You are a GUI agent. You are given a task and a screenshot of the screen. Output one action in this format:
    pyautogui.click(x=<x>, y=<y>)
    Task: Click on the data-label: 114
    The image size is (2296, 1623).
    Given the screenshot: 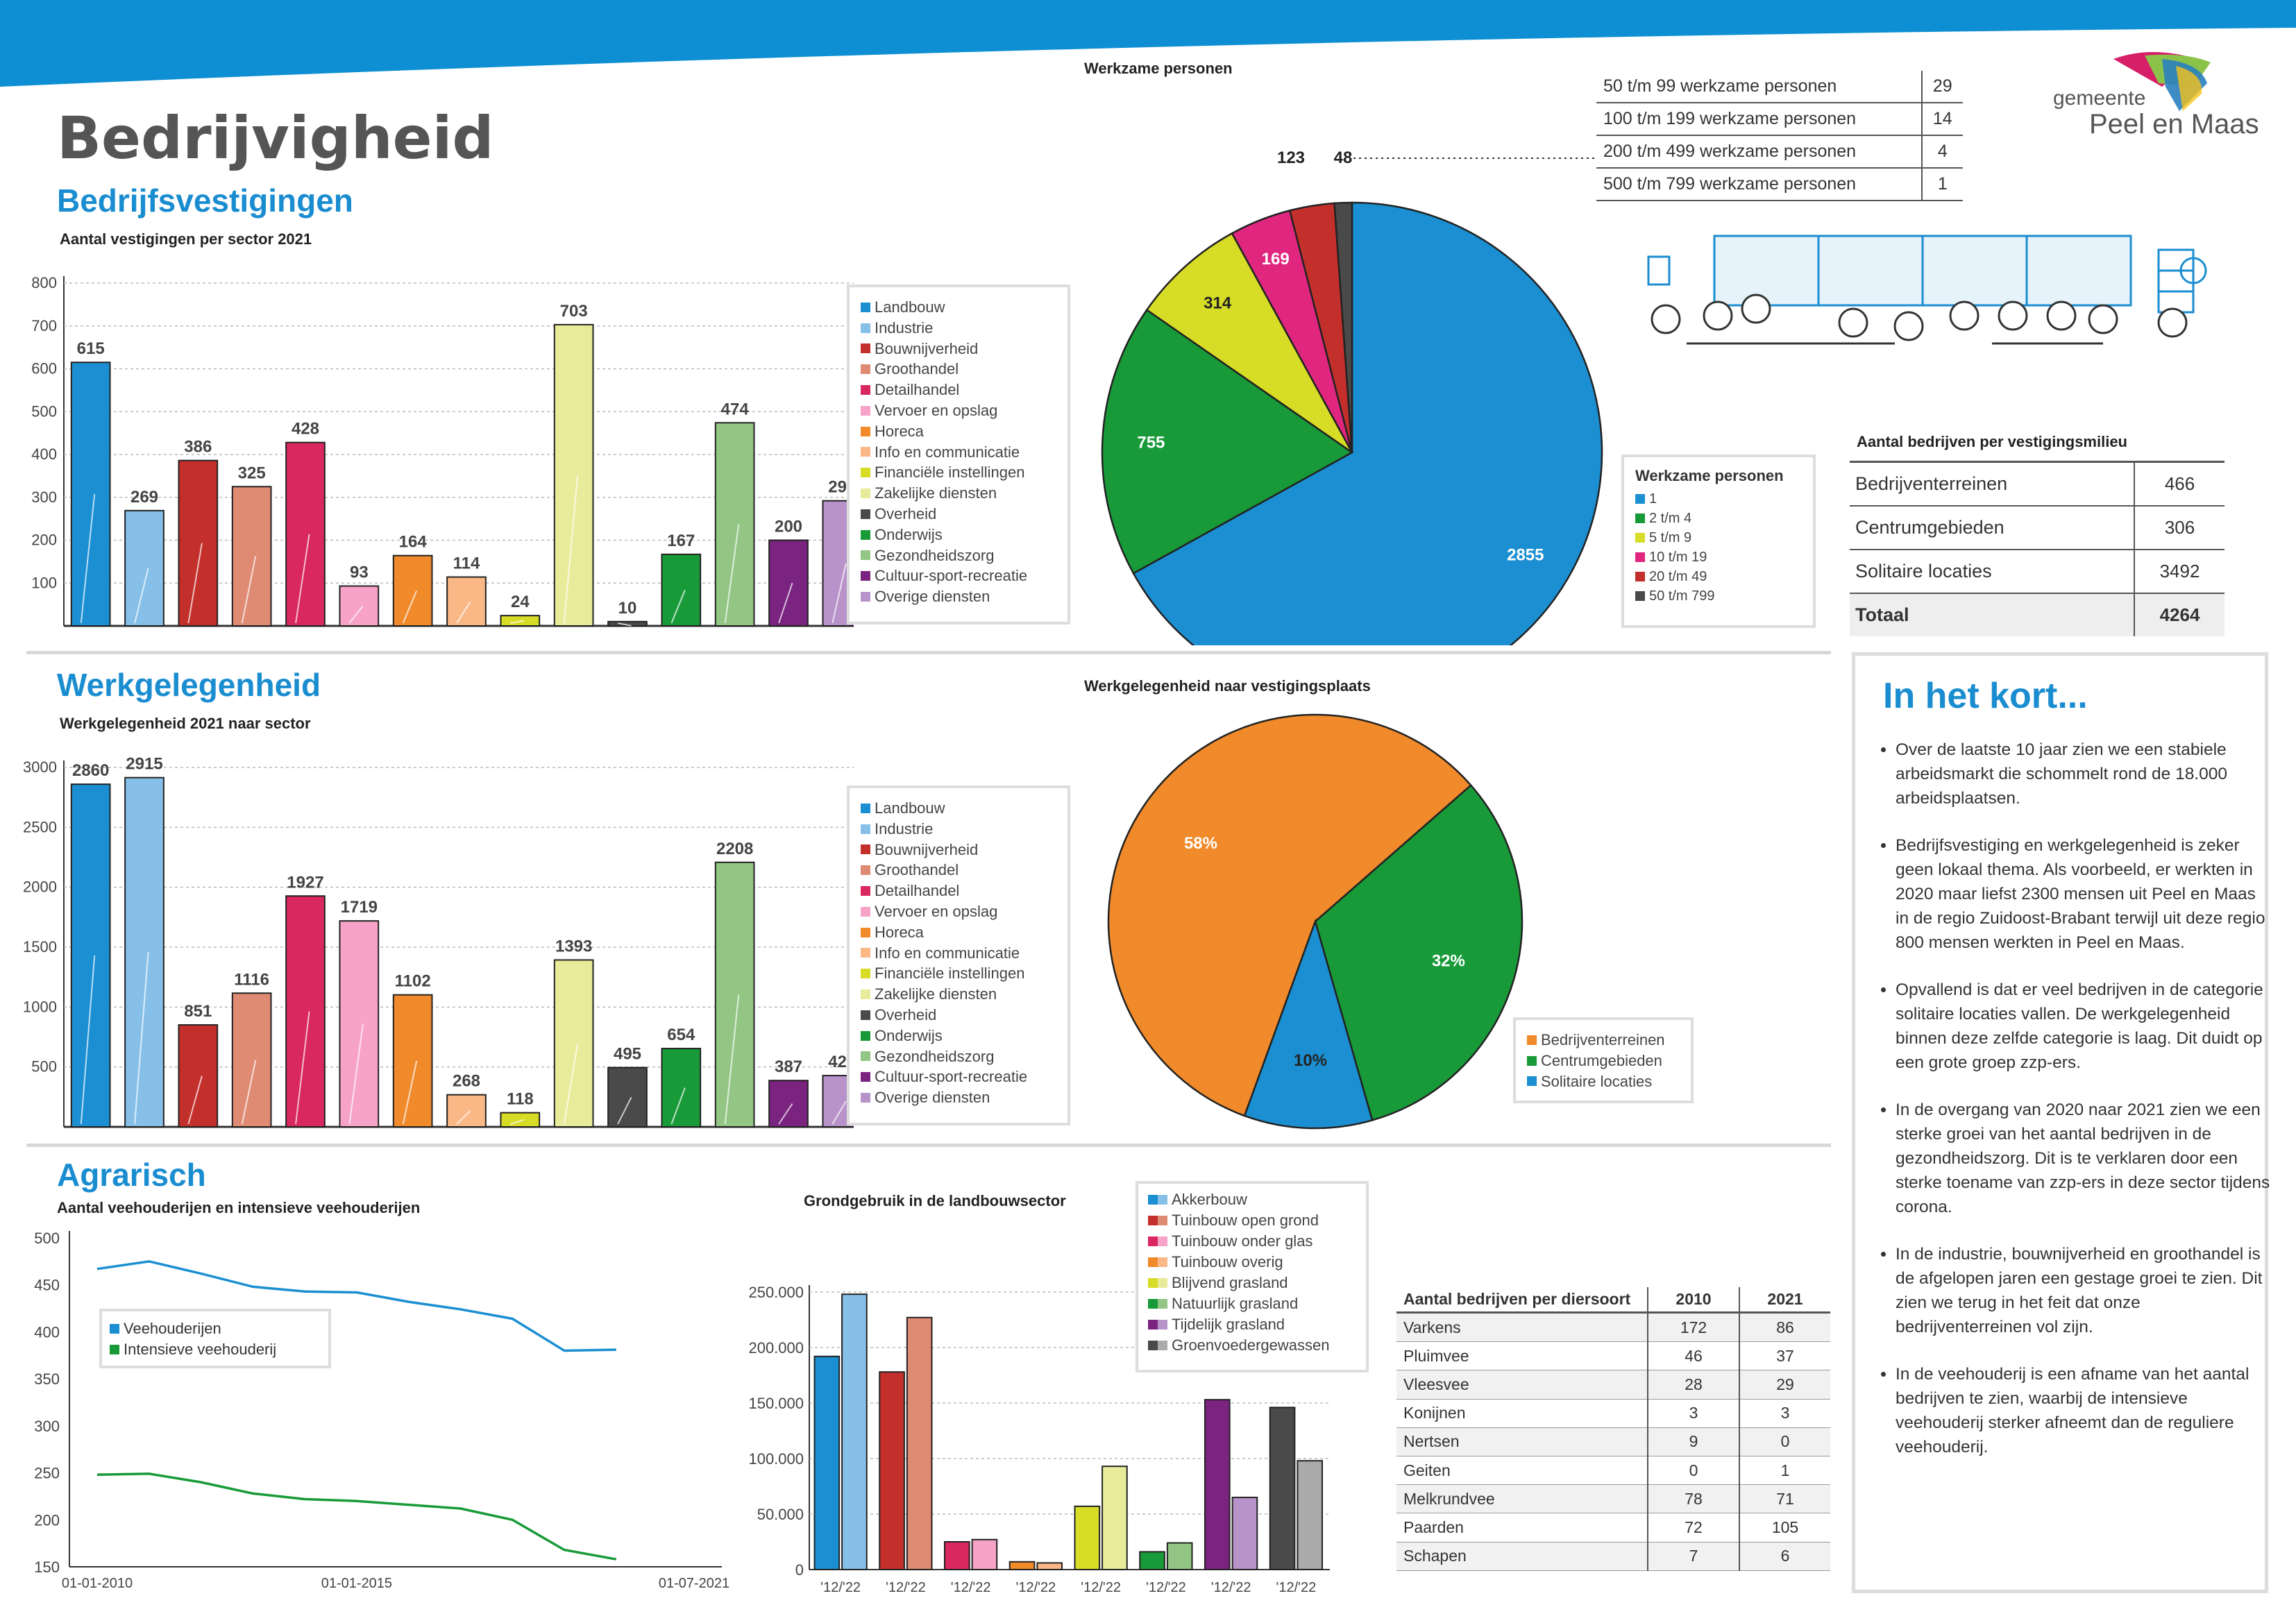 What is the action you would take?
    pyautogui.click(x=467, y=563)
    